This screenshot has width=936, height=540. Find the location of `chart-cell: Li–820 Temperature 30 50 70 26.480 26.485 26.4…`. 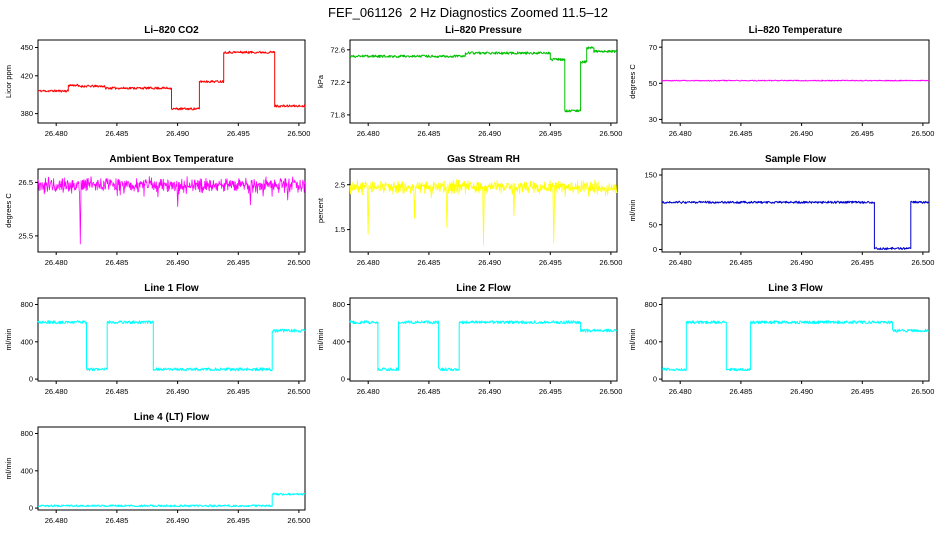

chart-cell: Li–820 Temperature 30 50 70 26.480 26.485 26.4… is located at coordinates (780, 86).